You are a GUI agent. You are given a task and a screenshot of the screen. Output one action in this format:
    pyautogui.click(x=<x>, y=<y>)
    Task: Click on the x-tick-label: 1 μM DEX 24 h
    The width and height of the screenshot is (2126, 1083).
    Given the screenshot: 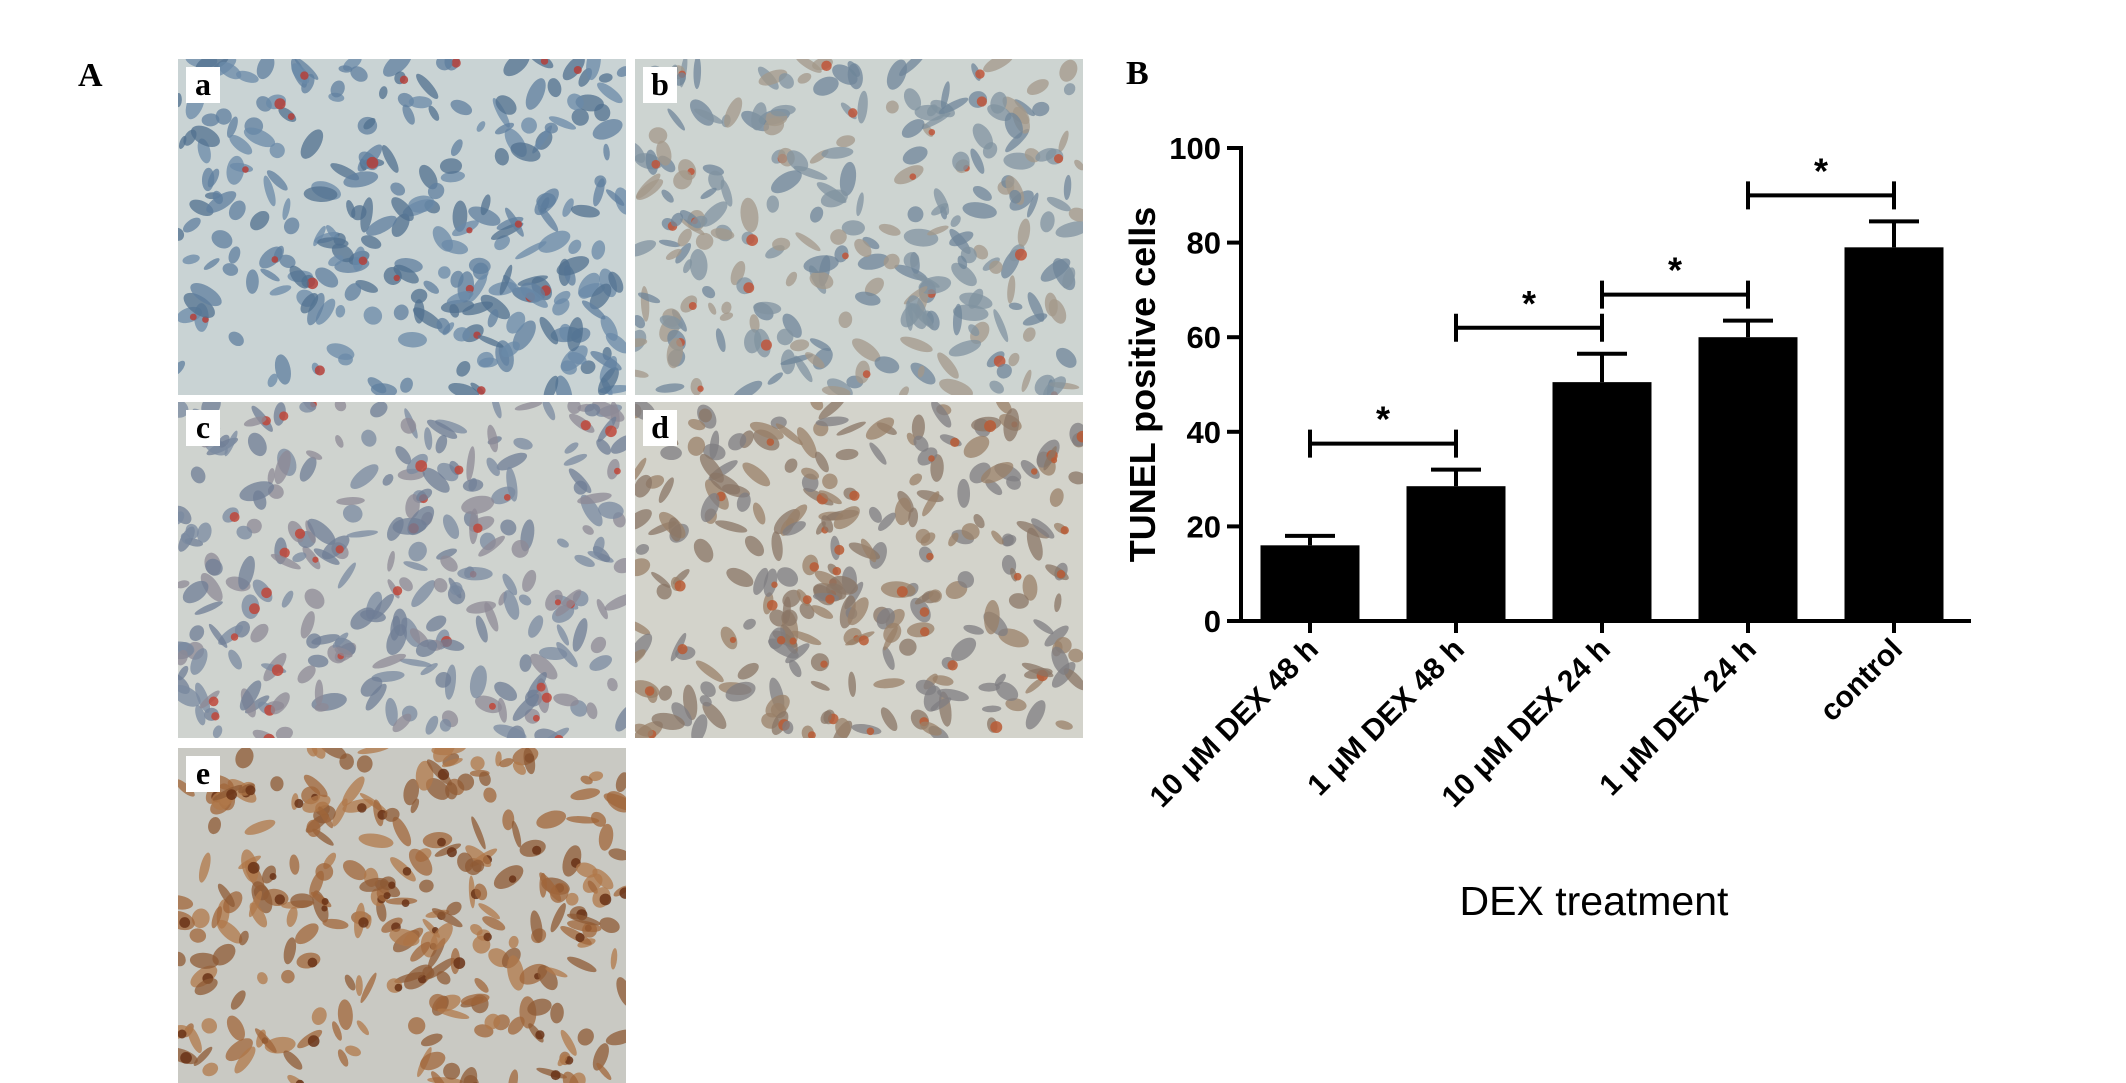 What is the action you would take?
    pyautogui.click(x=1678, y=718)
    